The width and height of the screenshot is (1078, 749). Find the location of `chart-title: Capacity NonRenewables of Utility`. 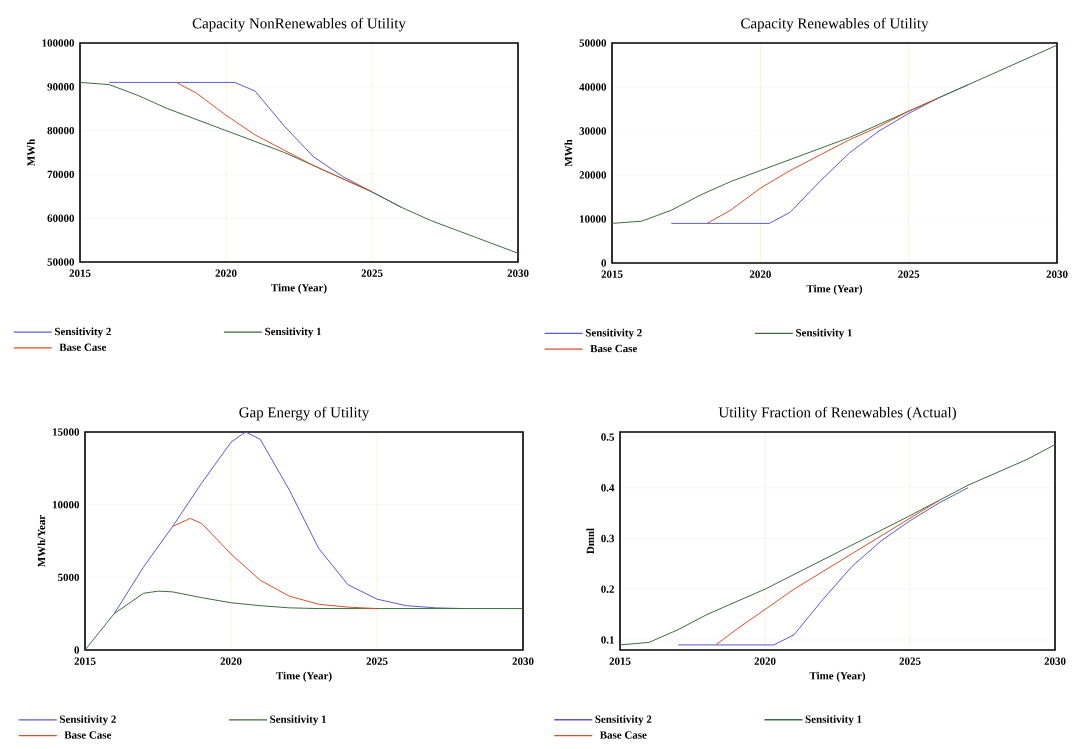

chart-title: Capacity NonRenewables of Utility is located at coordinates (299, 24).